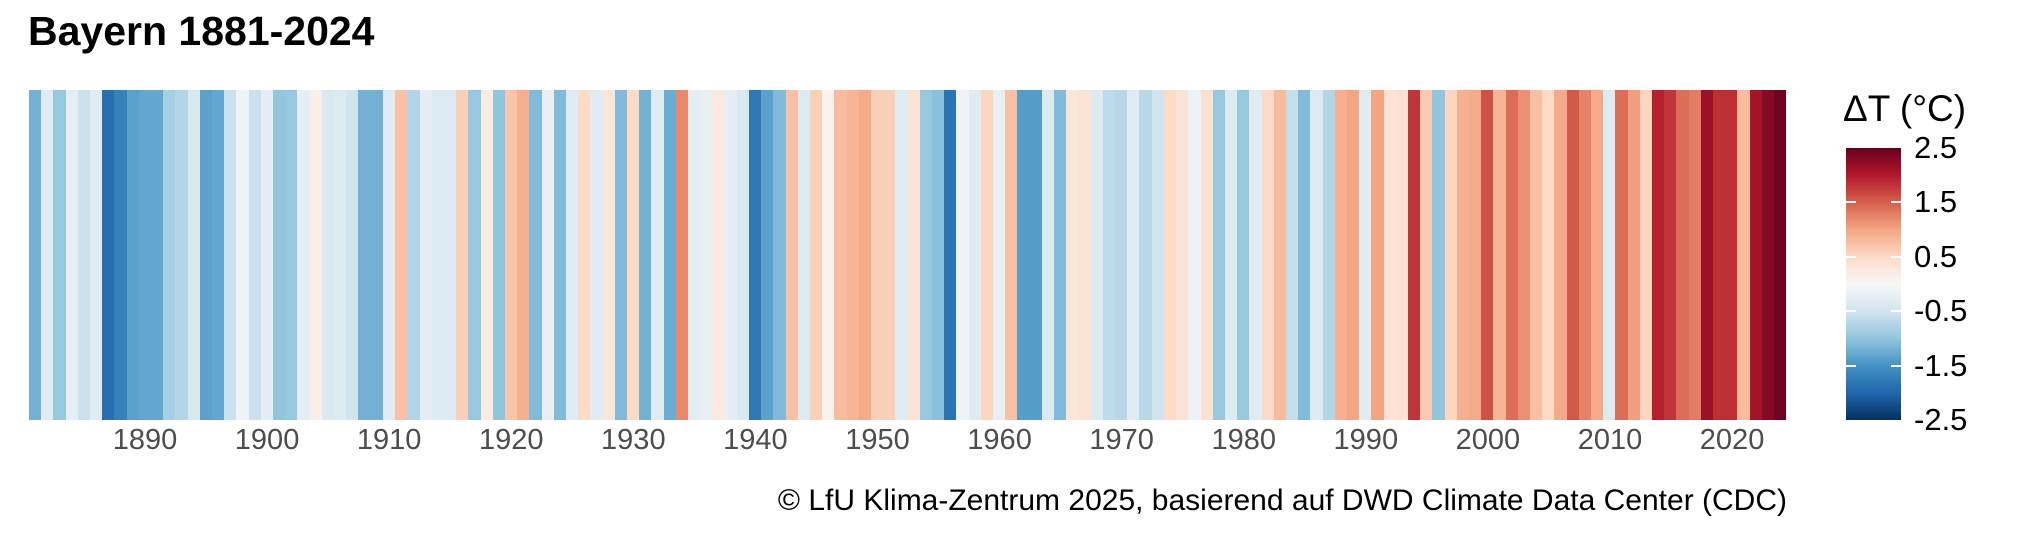 The image size is (2025, 540). Describe the element at coordinates (291, 255) in the screenshot. I see `stripe-1902` at that location.